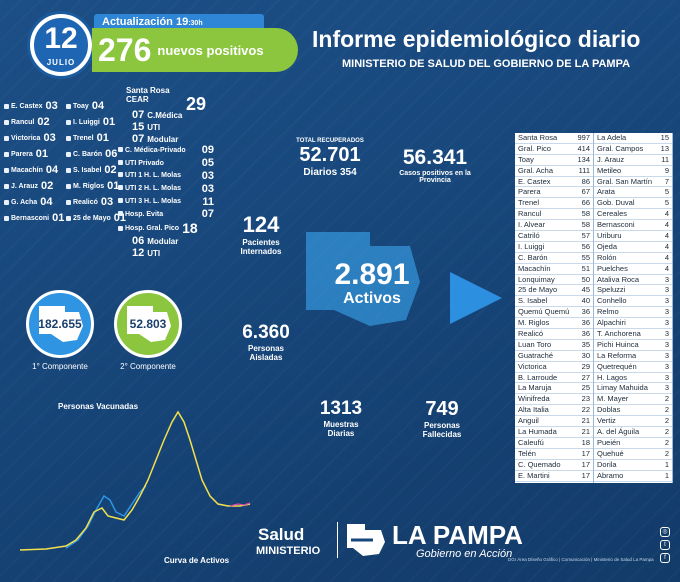 The image size is (680, 582). I want to click on instagram-icon: ◎, so click(665, 532).